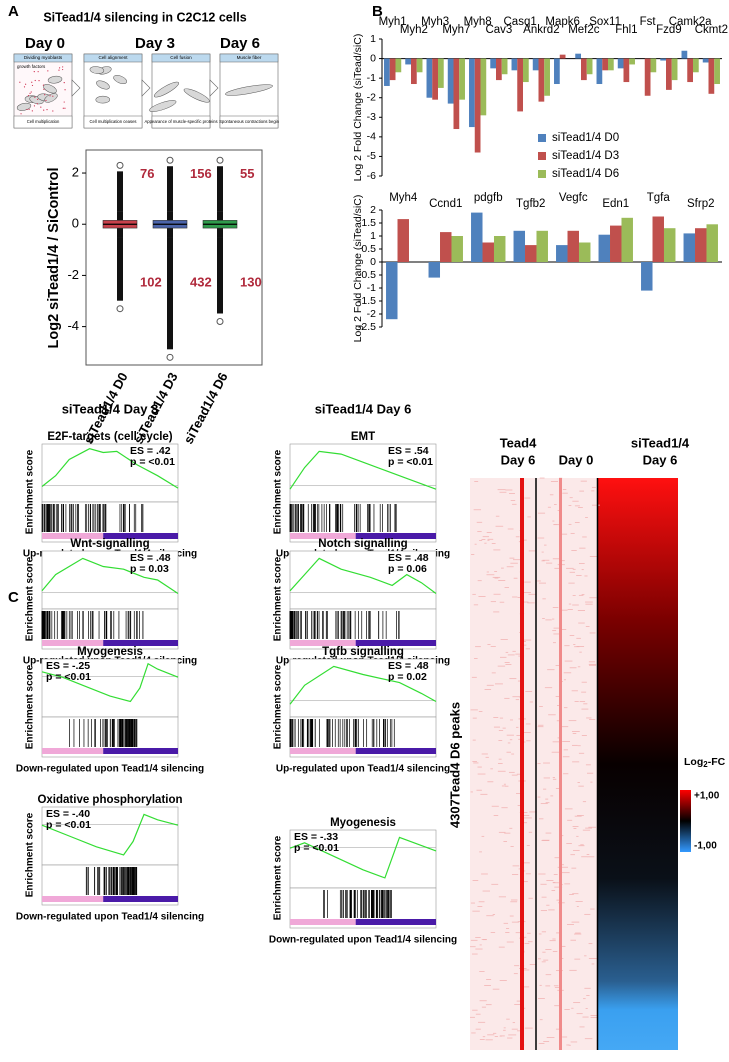 This screenshot has width=729, height=1062. I want to click on panel-label: C, so click(13, 597).